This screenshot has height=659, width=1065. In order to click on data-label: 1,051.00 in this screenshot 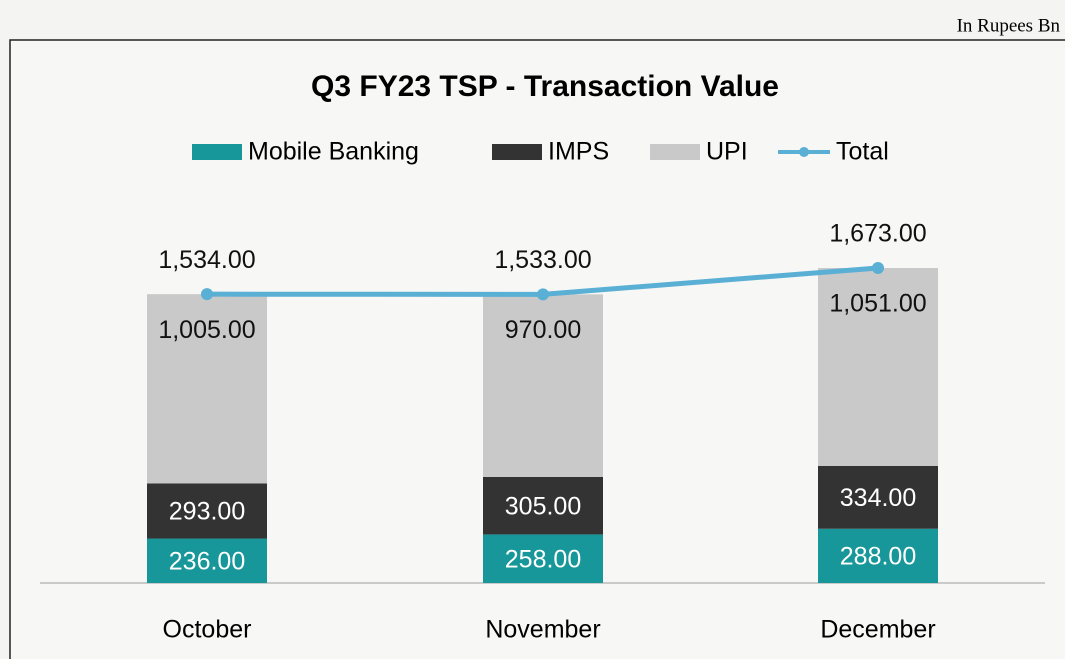, I will do `click(877, 304)`.